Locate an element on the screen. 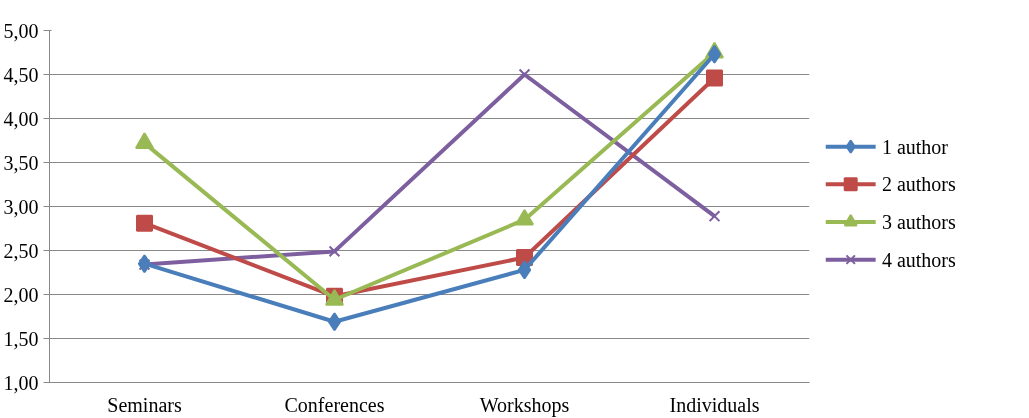 The width and height of the screenshot is (1029, 418). x-tick-label: Workshops is located at coordinates (524, 405).